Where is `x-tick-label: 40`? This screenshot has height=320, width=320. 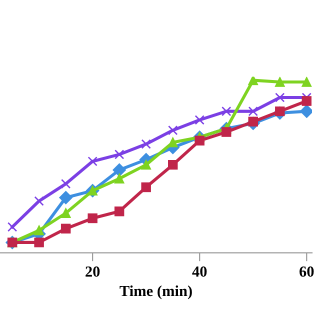
x-tick-label: 40 is located at coordinates (199, 271).